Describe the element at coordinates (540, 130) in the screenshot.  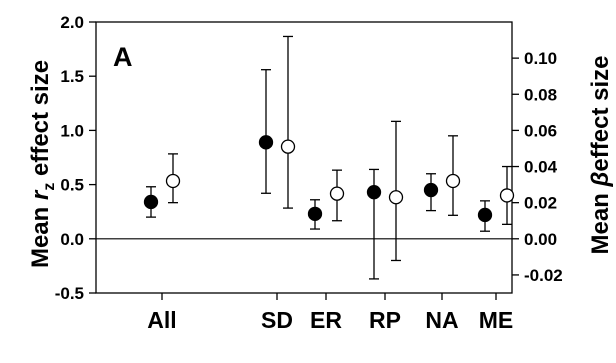
I see `right-tick-label: 0.06` at that location.